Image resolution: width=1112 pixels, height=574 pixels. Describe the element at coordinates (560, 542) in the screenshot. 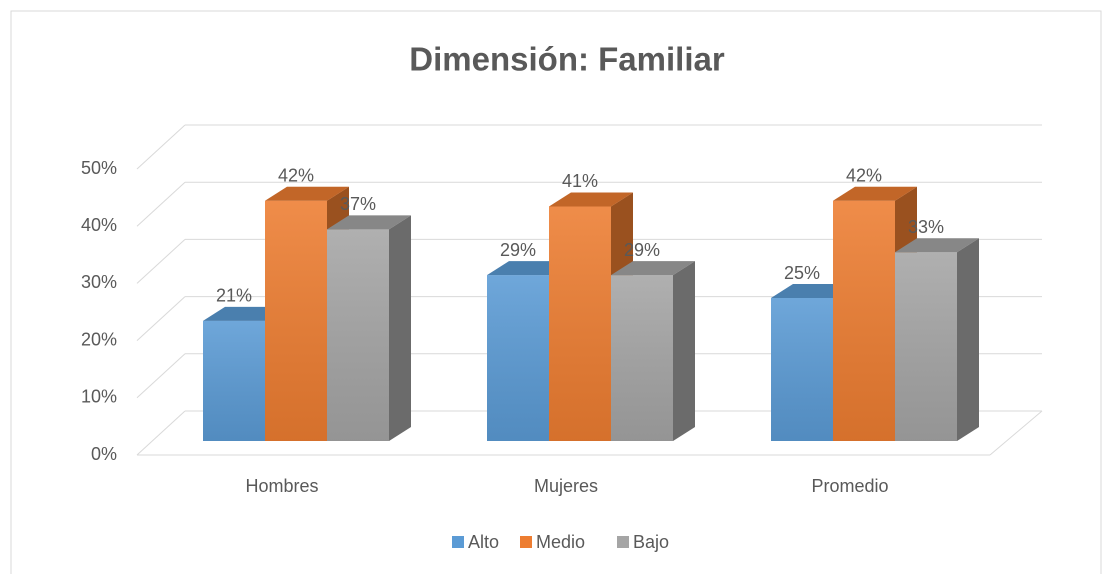

I see `legend-label: Medio` at that location.